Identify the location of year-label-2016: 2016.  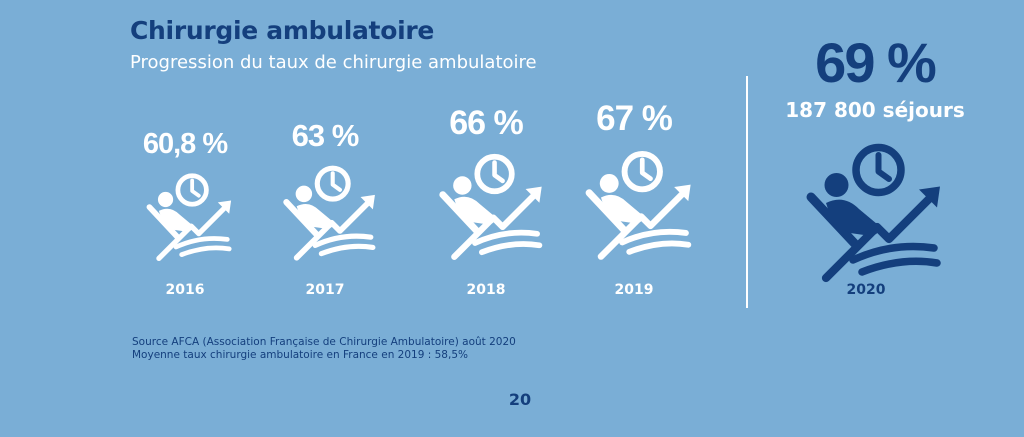
(185, 290).